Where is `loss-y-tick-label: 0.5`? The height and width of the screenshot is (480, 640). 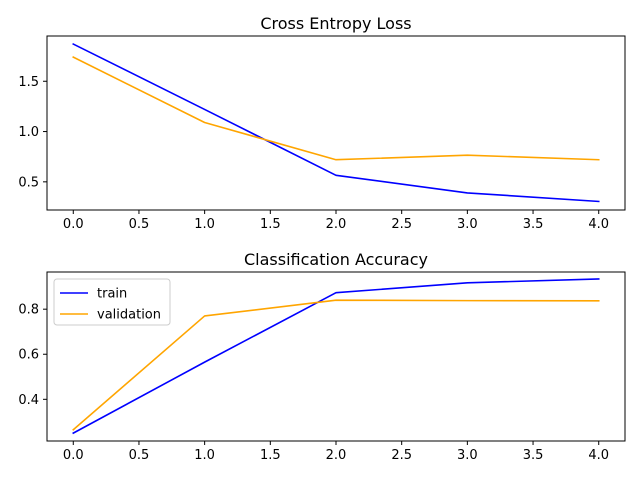
loss-y-tick-label: 0.5 is located at coordinates (28, 182).